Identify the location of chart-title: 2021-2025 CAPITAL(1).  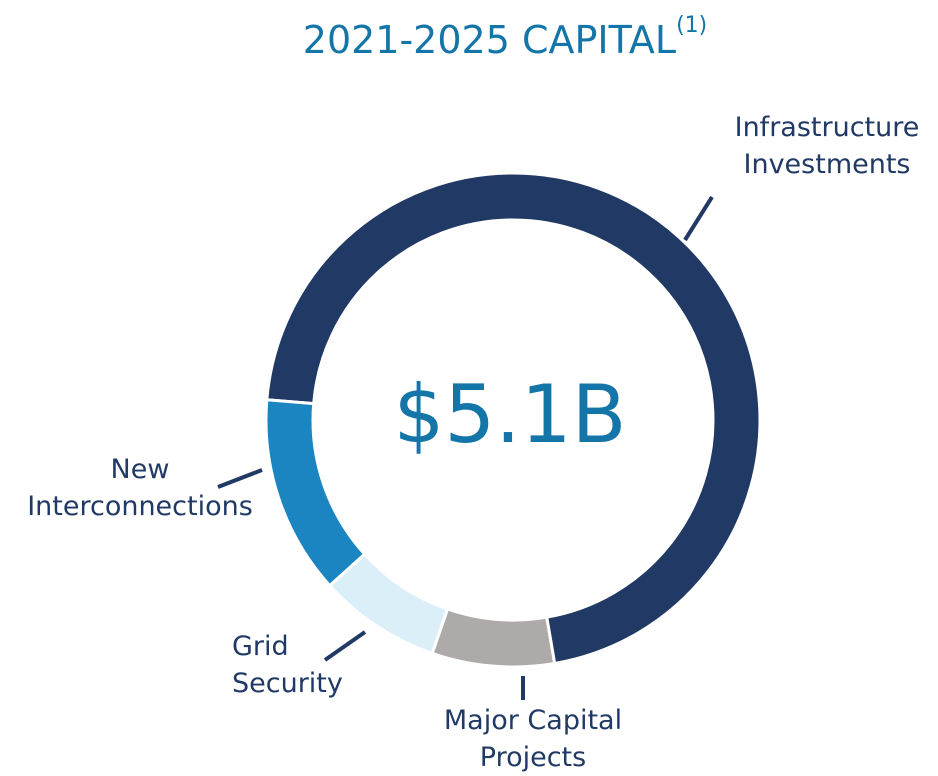
(505, 37).